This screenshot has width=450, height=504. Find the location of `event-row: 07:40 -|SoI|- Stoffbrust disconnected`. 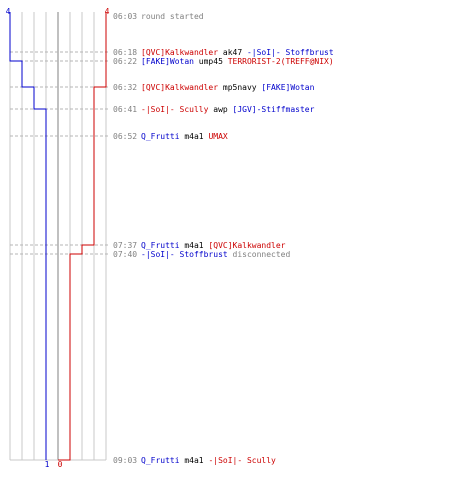

event-row: 07:40 -|SoI|- Stoffbrust disconnected is located at coordinates (202, 254).